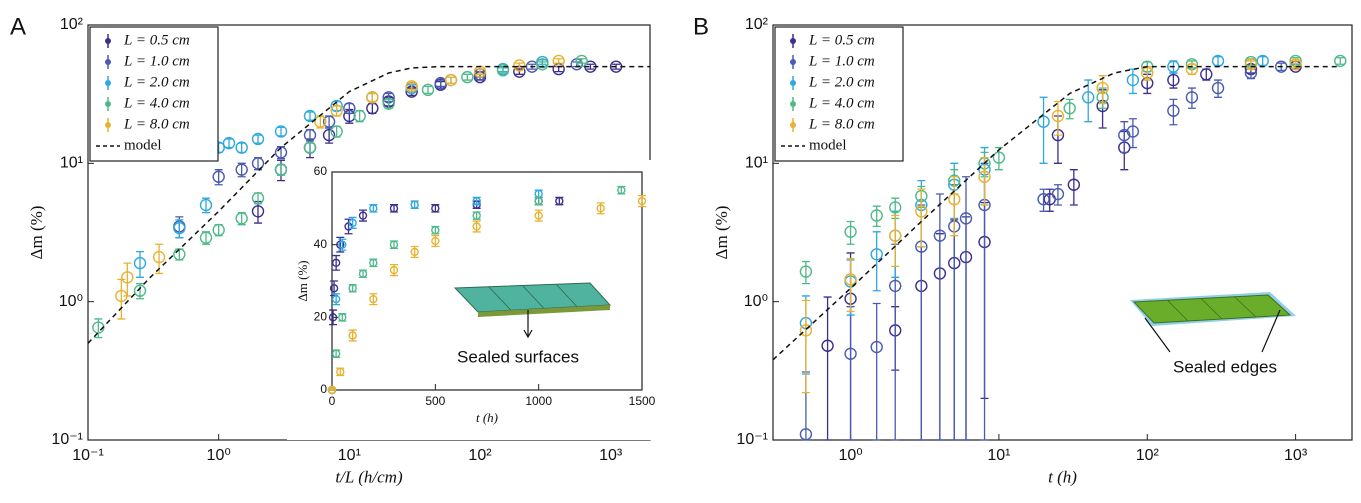 The width and height of the screenshot is (1361, 503). Describe the element at coordinates (841, 61) in the screenshot. I see `legend-label: L = 1.0 cm` at that location.